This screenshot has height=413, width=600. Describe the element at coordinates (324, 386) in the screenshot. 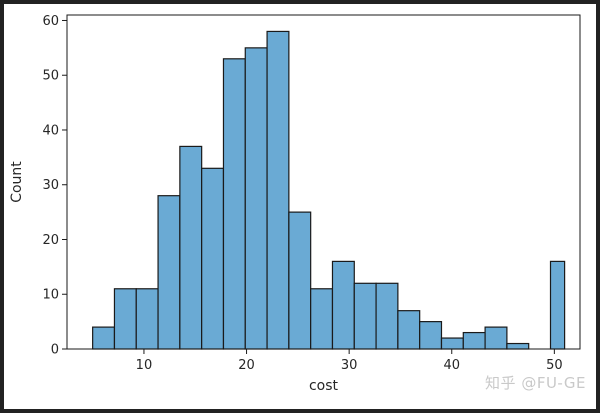

I see `x-axis-label: cost` at that location.